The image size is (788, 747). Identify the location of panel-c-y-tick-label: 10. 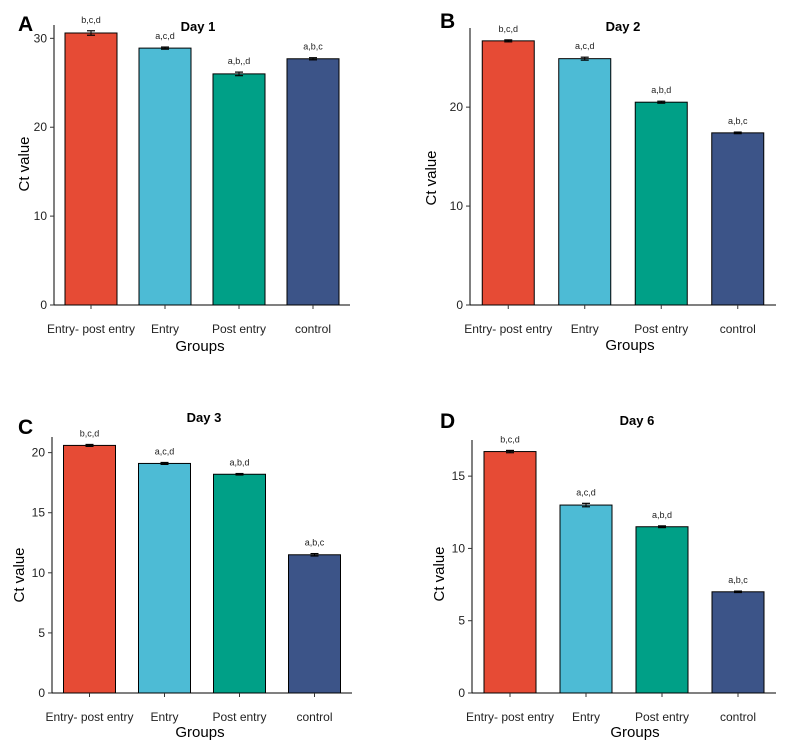
(39, 573).